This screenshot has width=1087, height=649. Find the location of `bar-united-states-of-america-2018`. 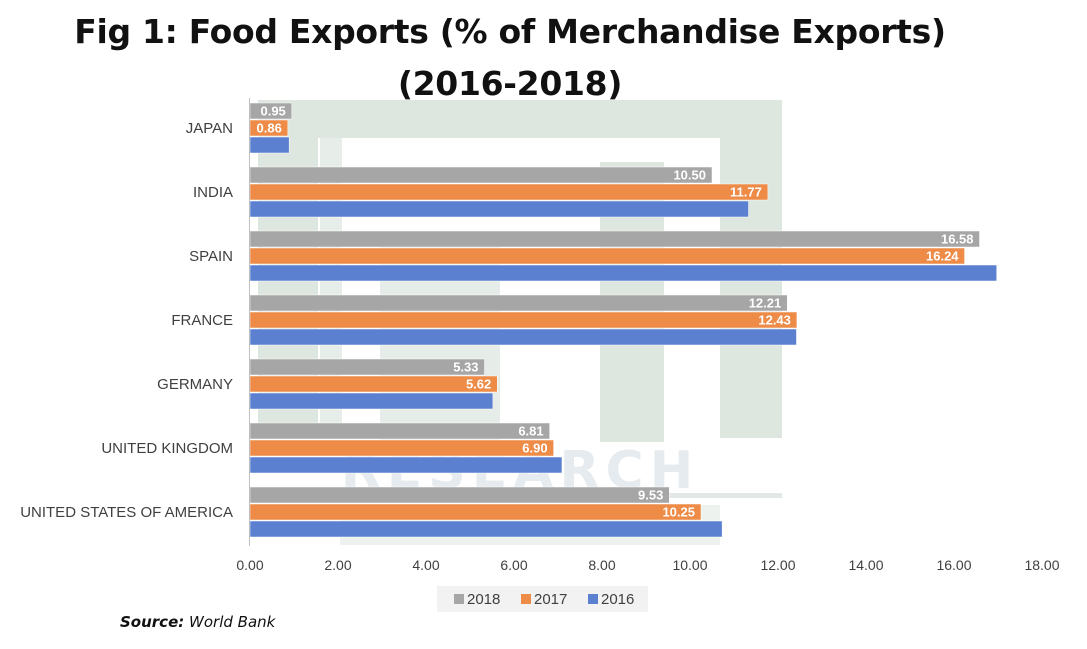

bar-united-states-of-america-2018 is located at coordinates (459, 495).